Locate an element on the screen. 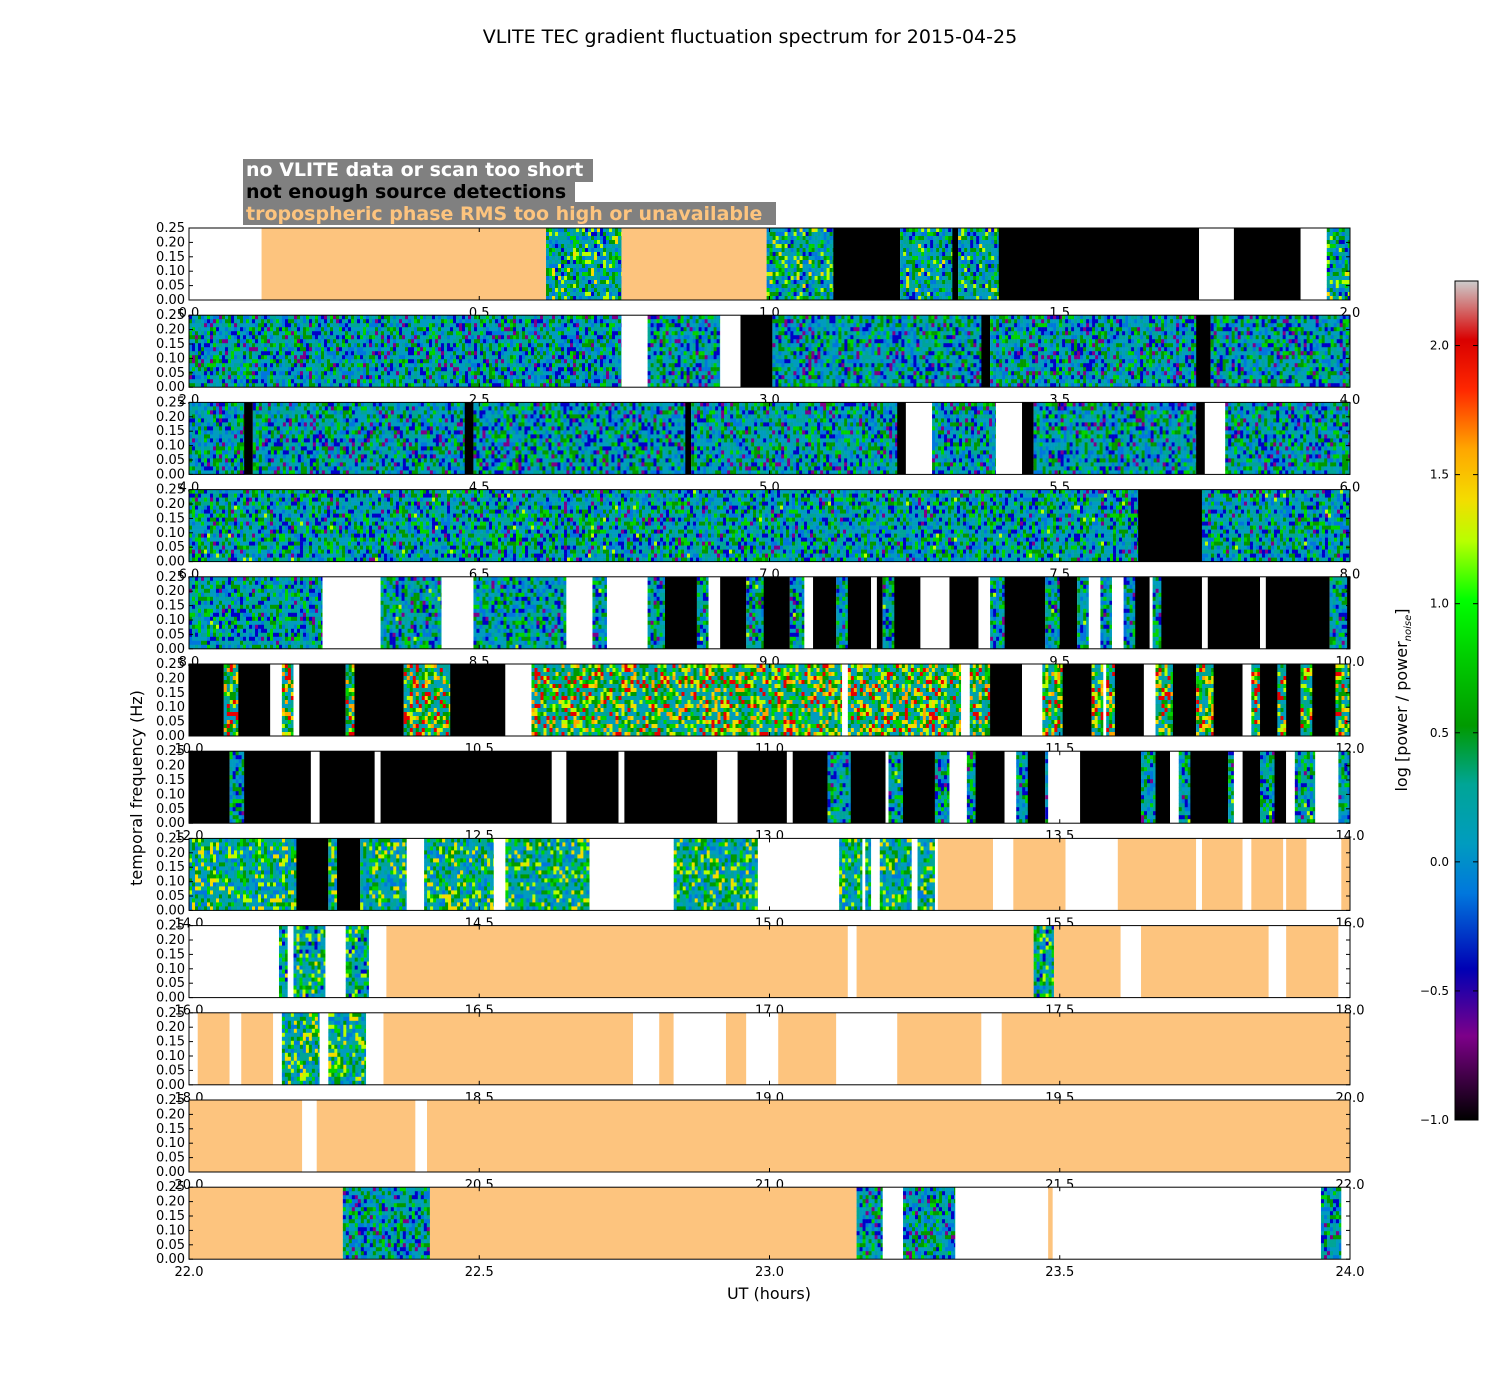 The width and height of the screenshot is (1500, 1400). colorbar-label-end: ] is located at coordinates (1401, 611).